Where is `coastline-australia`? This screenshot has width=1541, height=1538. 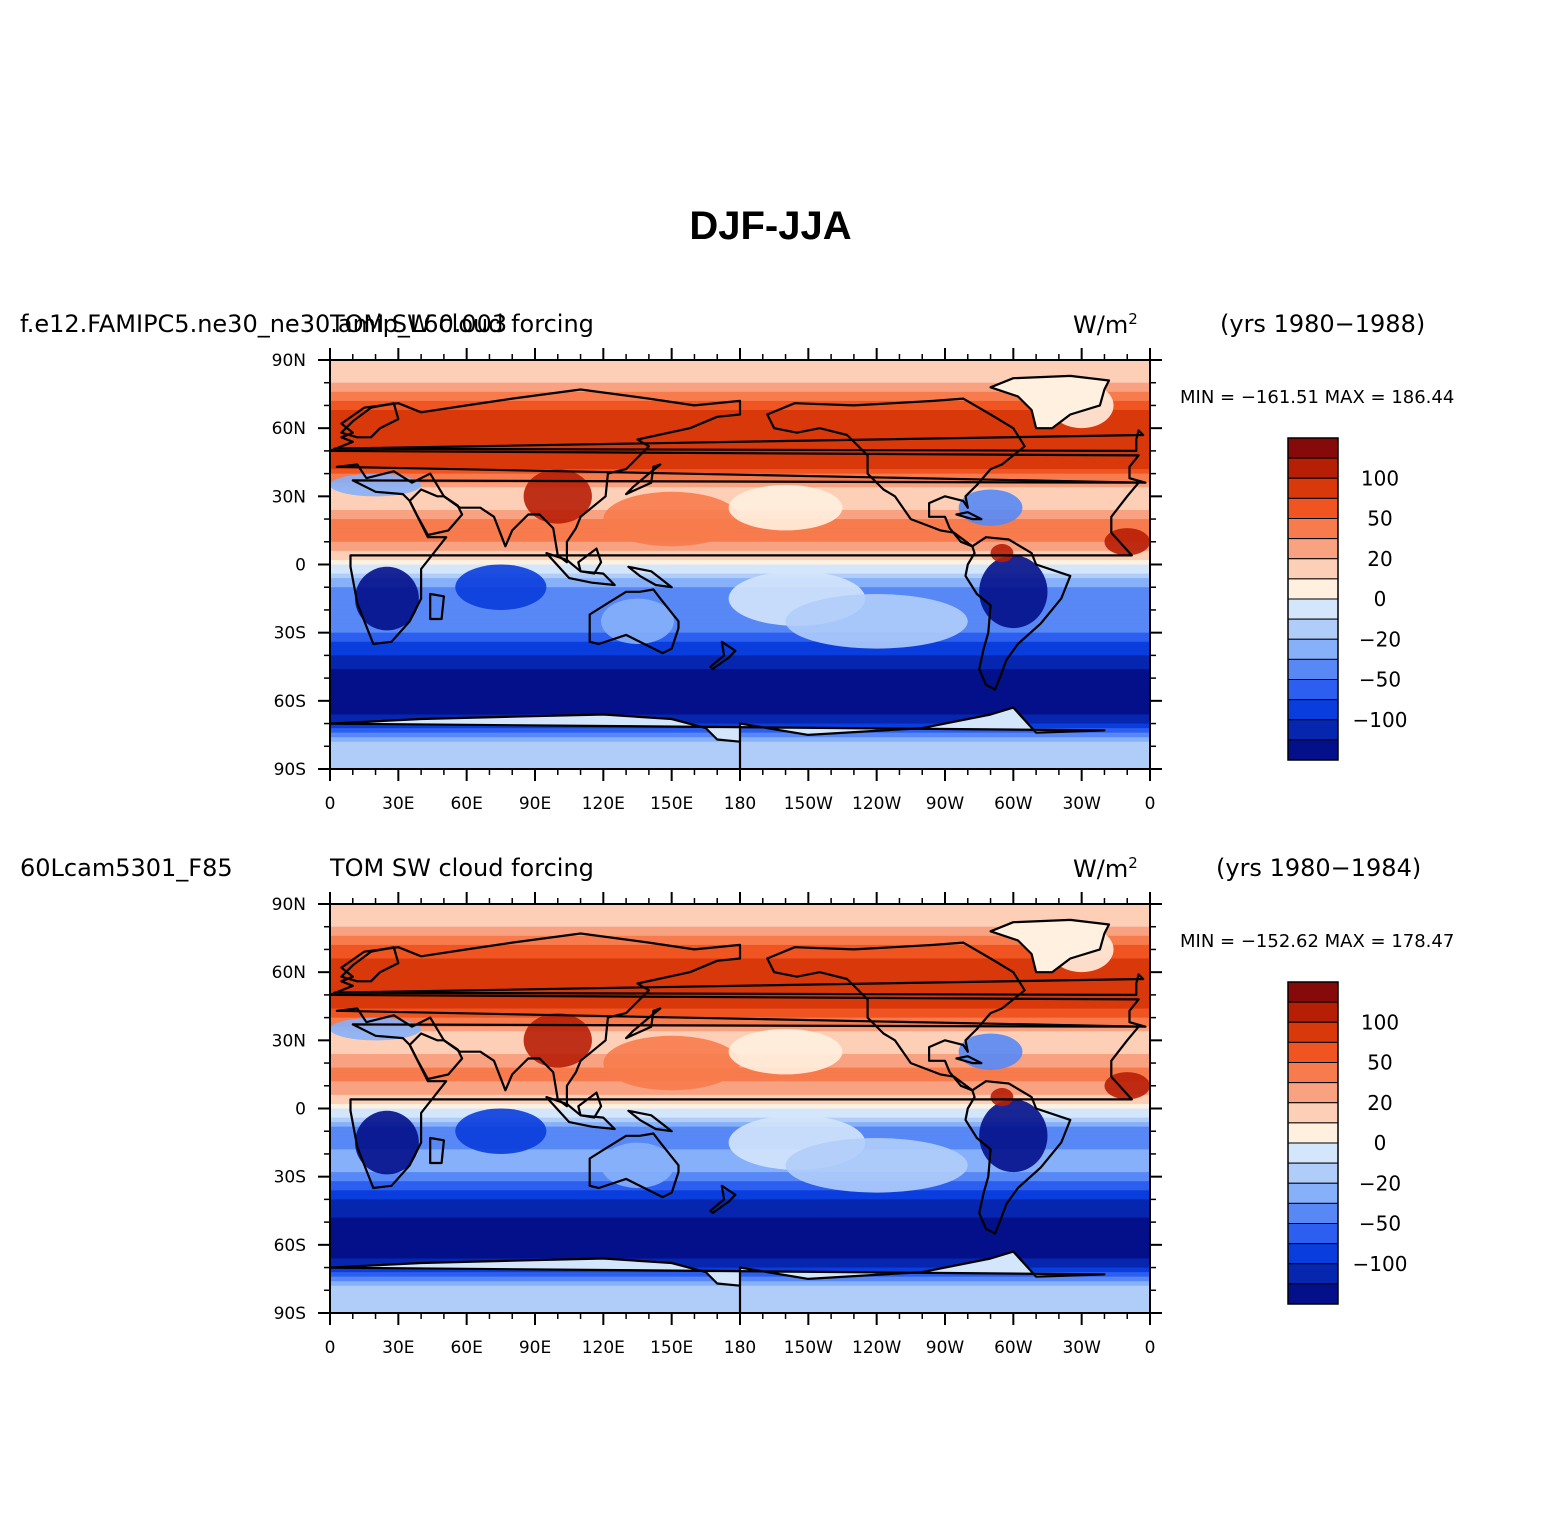
coastline-australia is located at coordinates (634, 621).